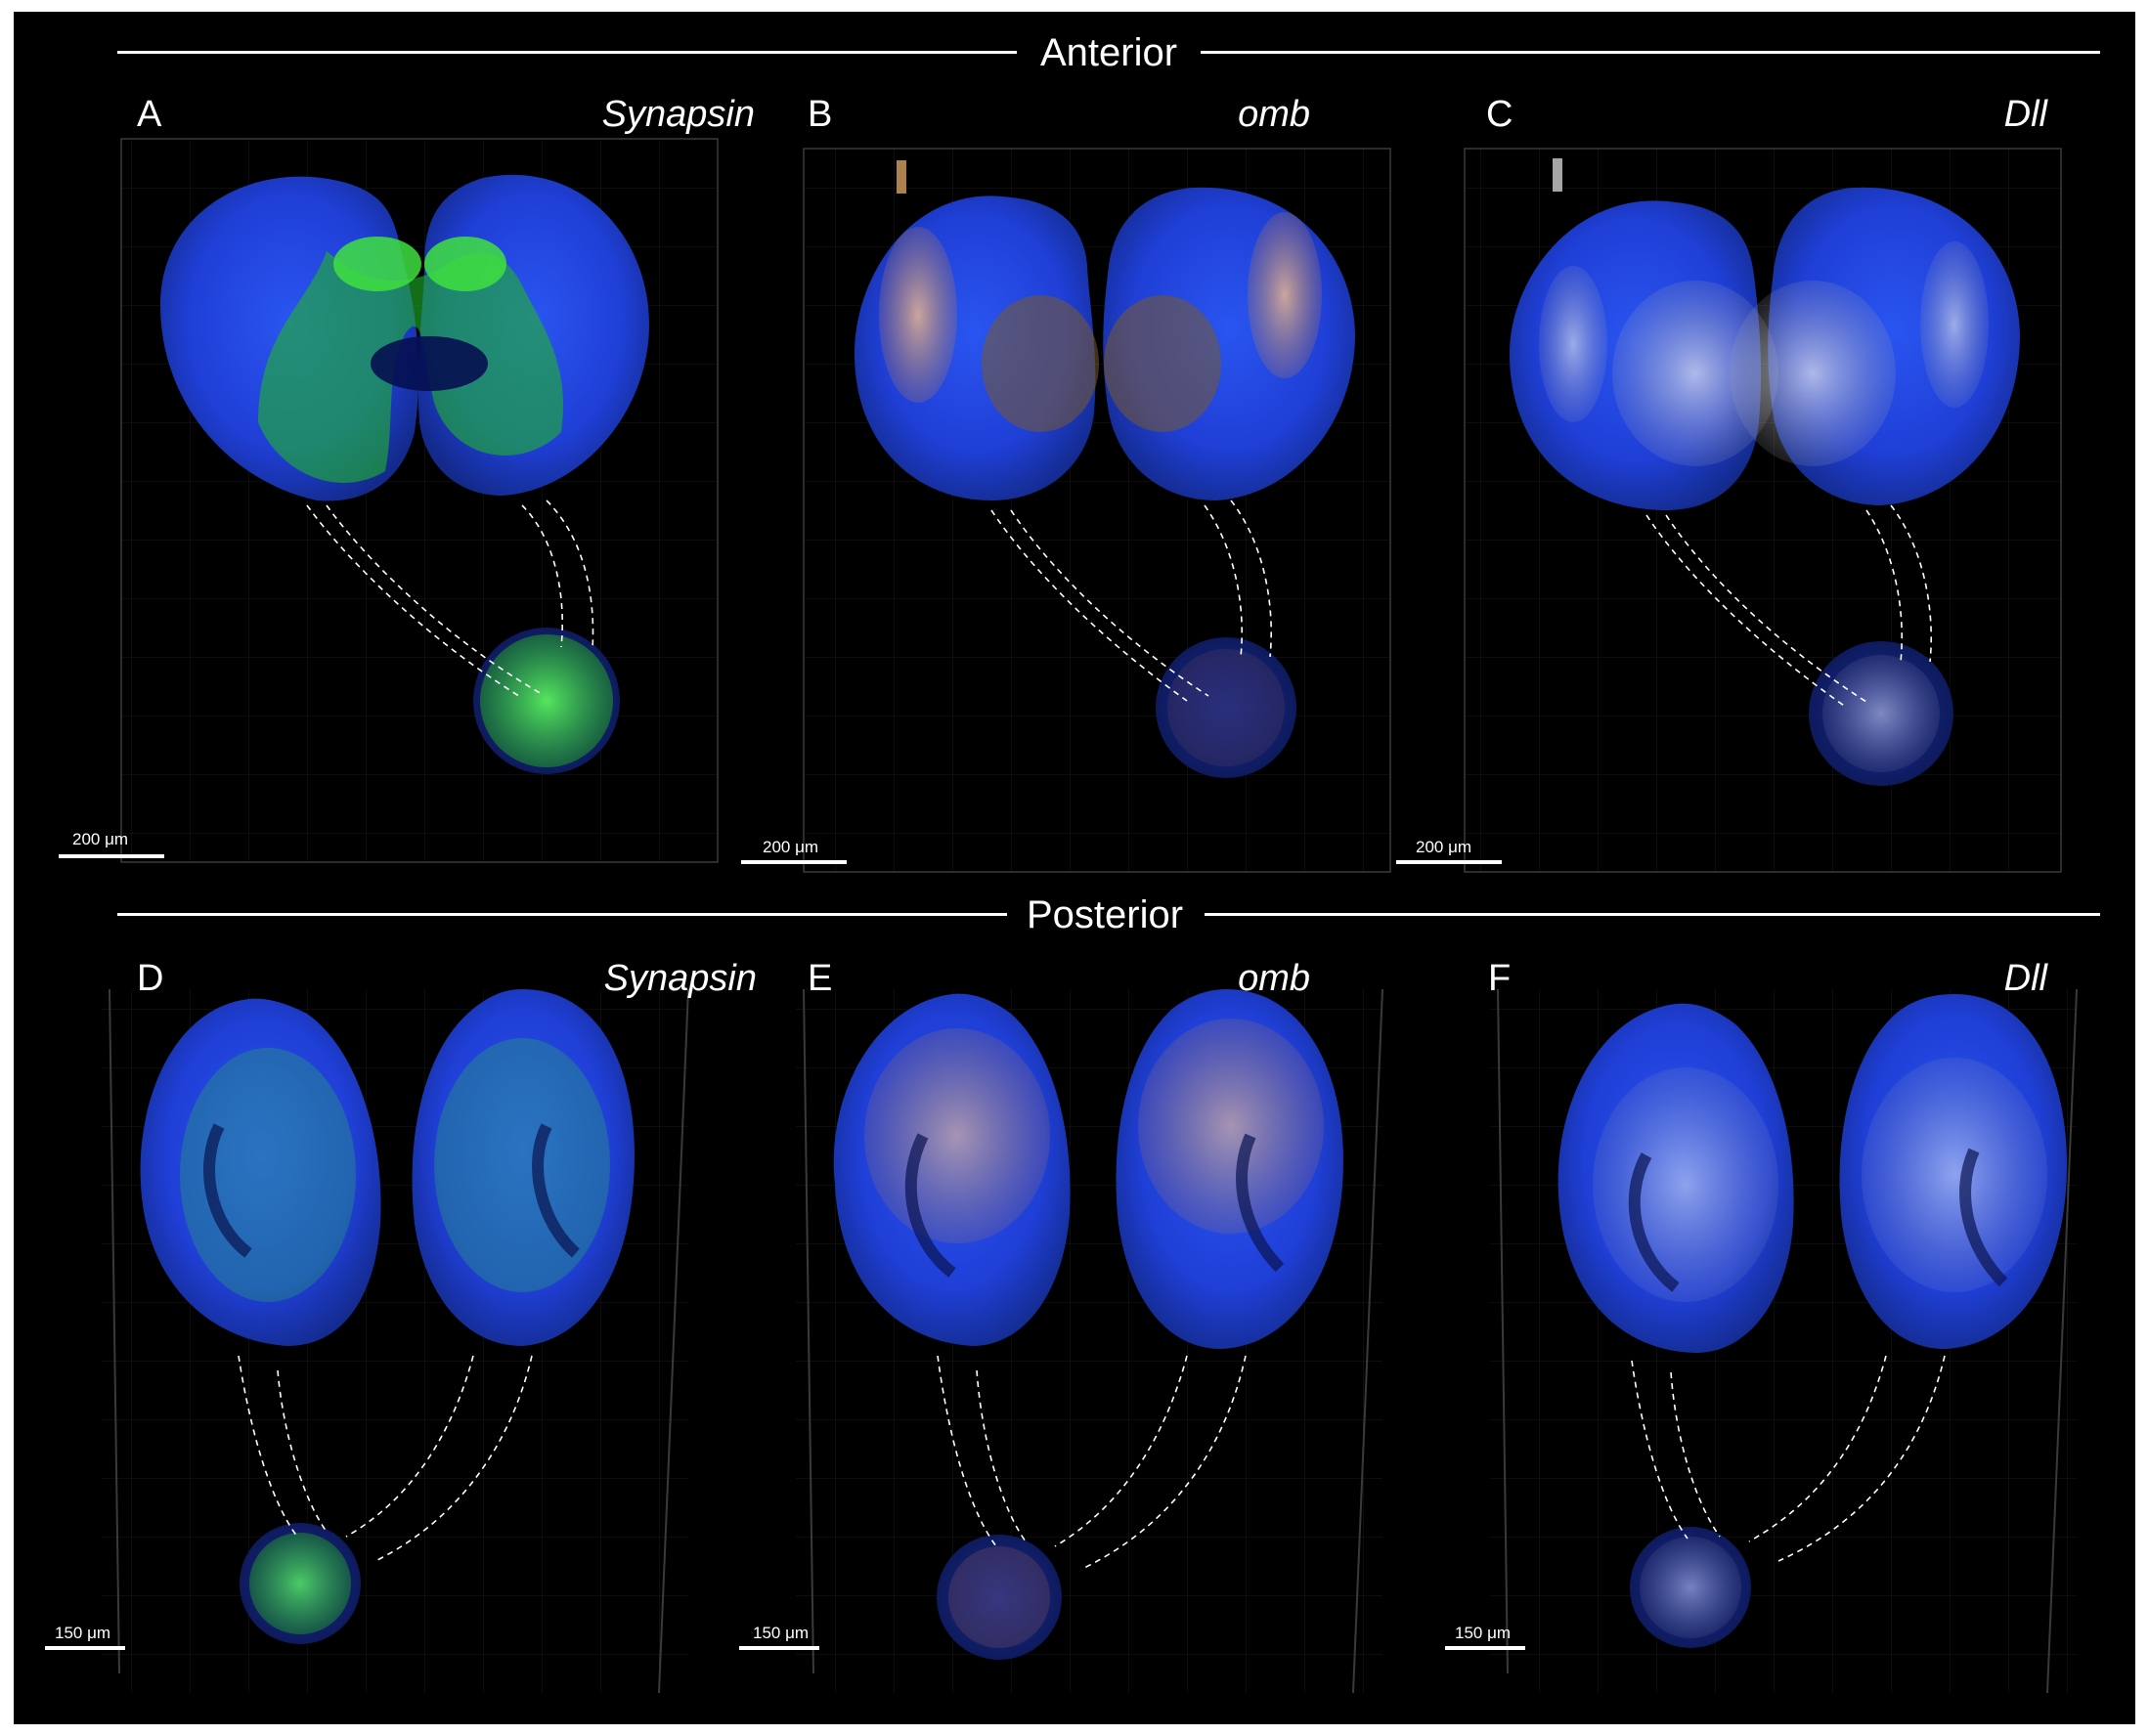  What do you see at coordinates (1653, 914) in the screenshot?
I see `posterior-rule-right` at bounding box center [1653, 914].